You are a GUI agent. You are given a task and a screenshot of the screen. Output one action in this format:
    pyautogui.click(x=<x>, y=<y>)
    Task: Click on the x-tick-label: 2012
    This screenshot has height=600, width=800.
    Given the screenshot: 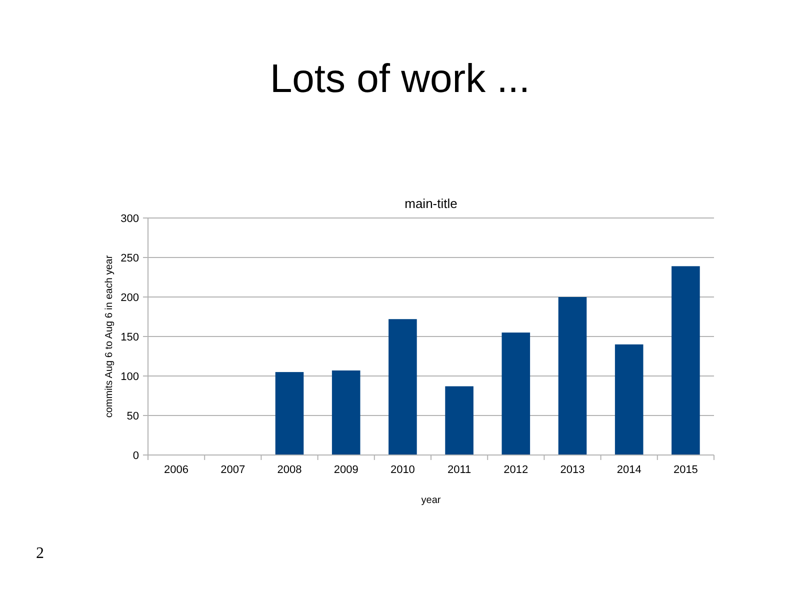 What is the action you would take?
    pyautogui.click(x=516, y=470)
    